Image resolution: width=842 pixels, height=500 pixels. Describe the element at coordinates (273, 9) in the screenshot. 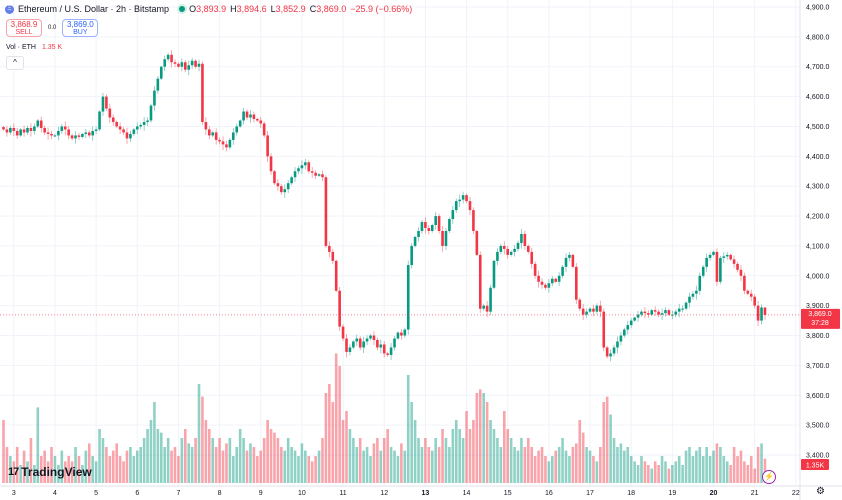

I see `low-label: L` at that location.